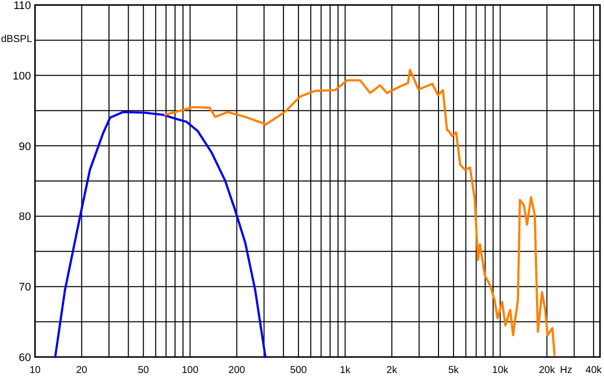 The width and height of the screenshot is (604, 376). I want to click on x-tick-label: 5k, so click(454, 370).